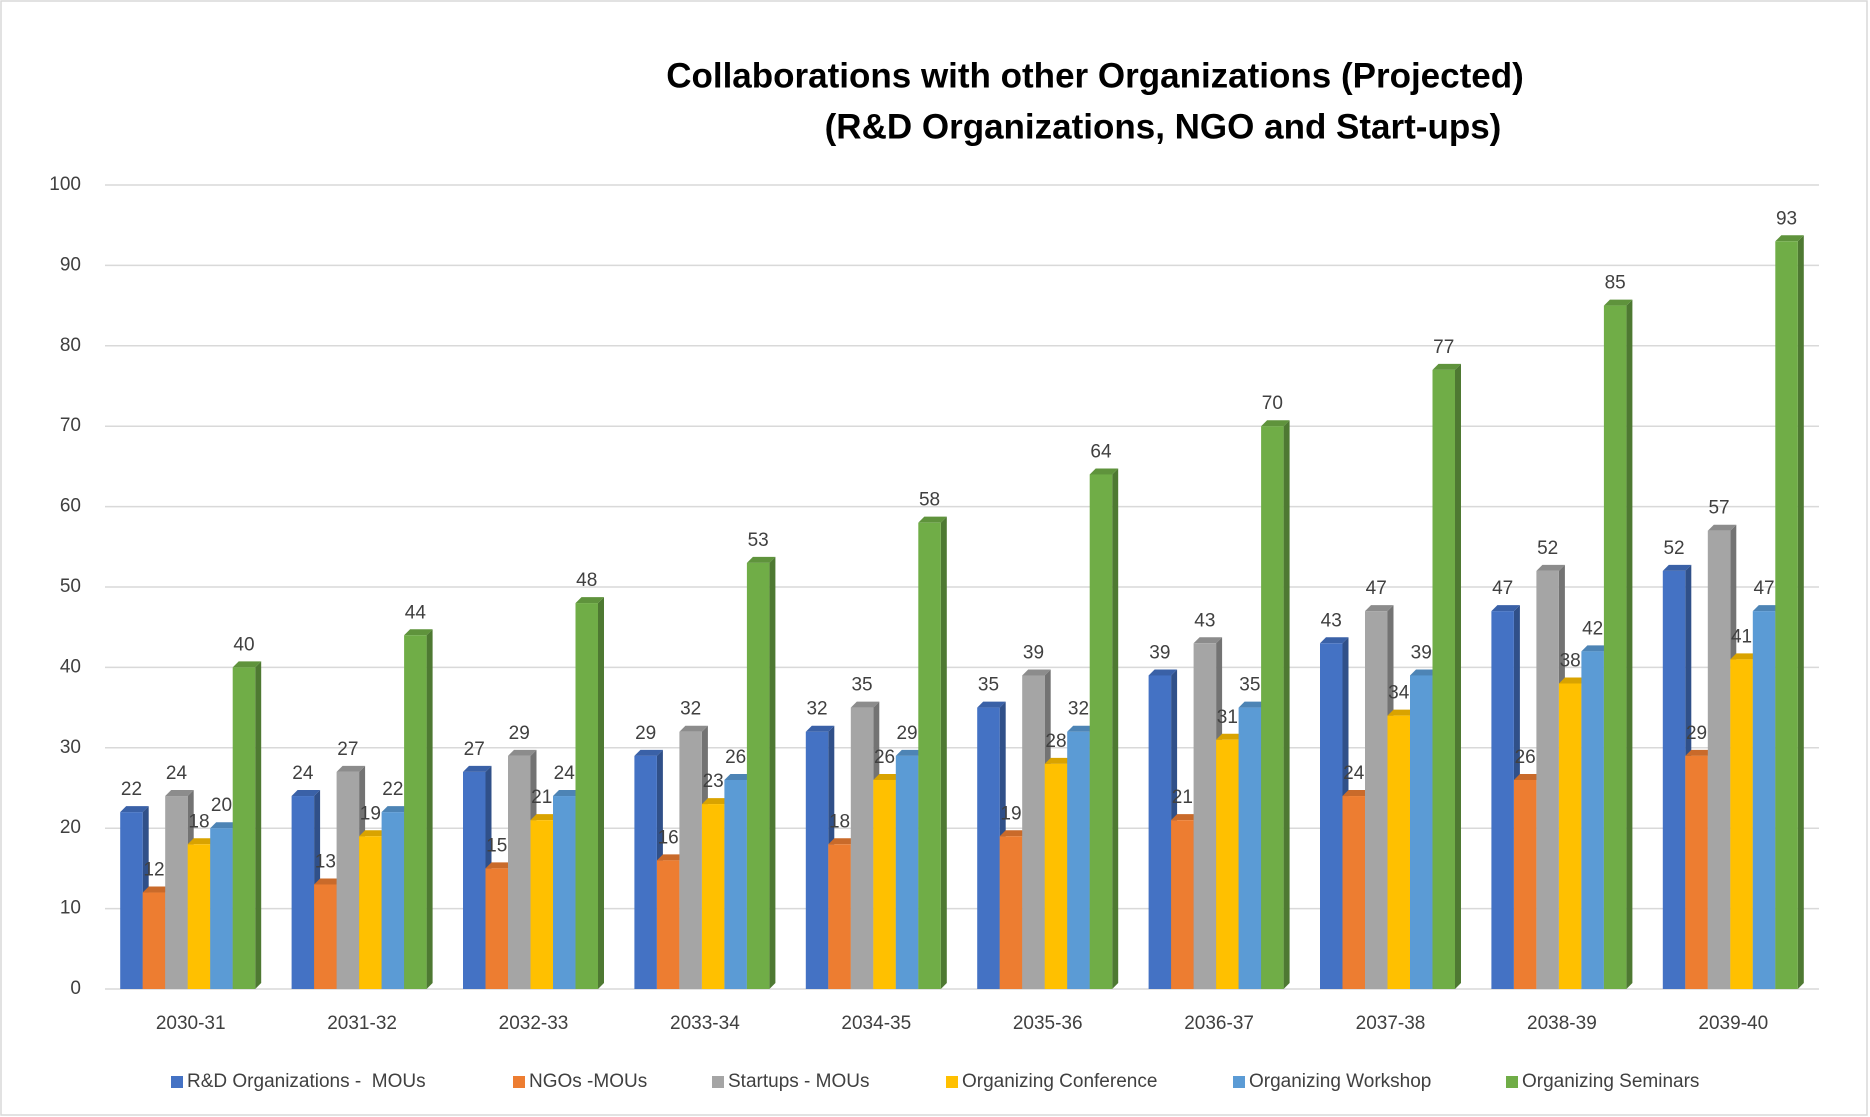 This screenshot has height=1117, width=1870. Describe the element at coordinates (1163, 126) in the screenshot. I see `chart-subtitle: (R&D Organizations, NGO and Start-ups)` at that location.